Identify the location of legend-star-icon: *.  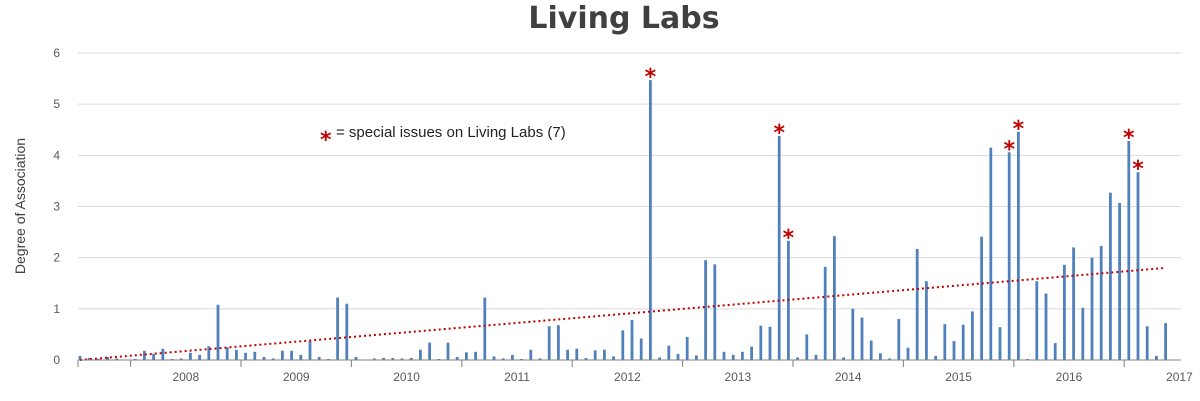
(326, 140).